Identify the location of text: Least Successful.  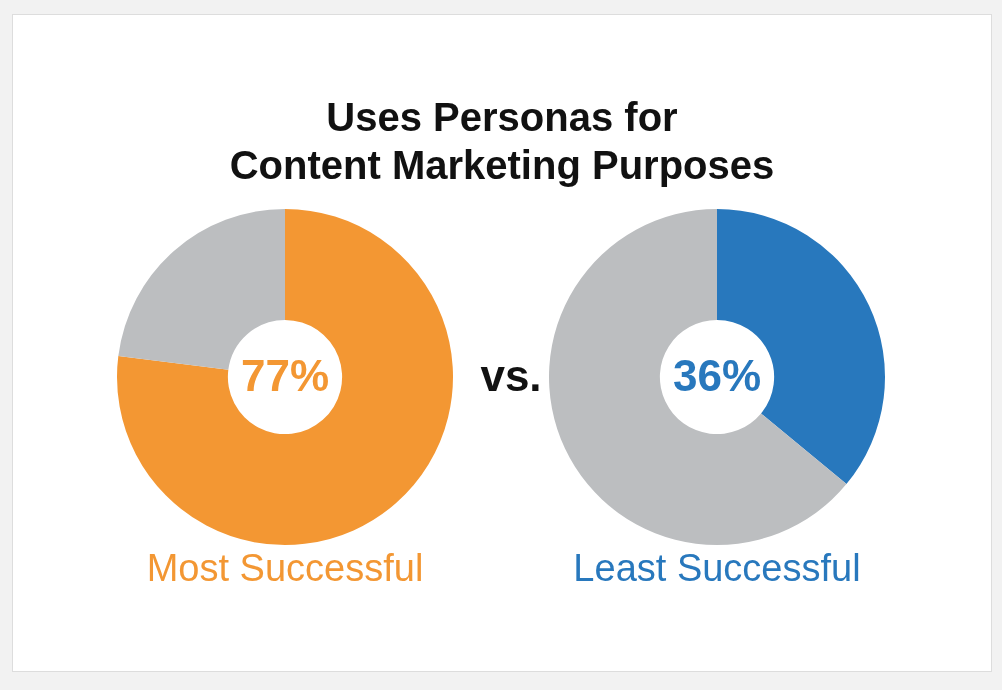
(717, 568).